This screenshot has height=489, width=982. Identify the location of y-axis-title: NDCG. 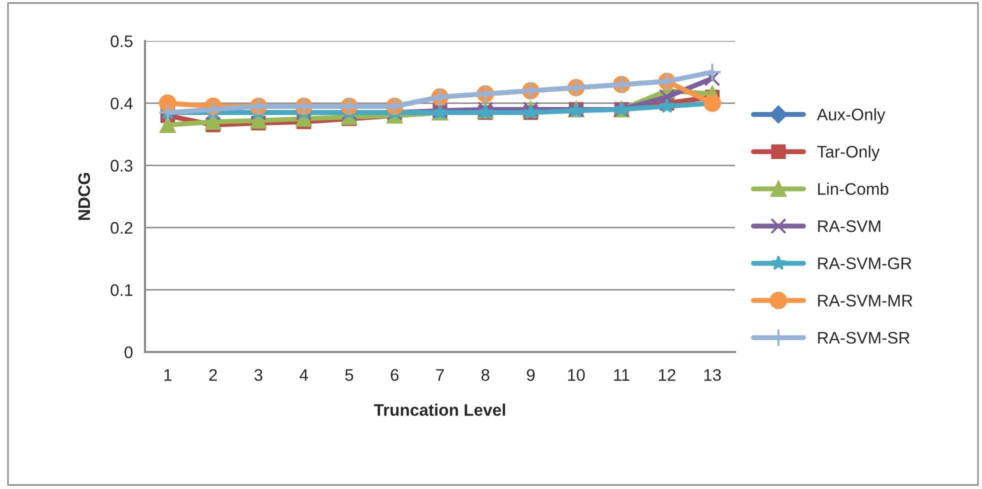
(84, 196).